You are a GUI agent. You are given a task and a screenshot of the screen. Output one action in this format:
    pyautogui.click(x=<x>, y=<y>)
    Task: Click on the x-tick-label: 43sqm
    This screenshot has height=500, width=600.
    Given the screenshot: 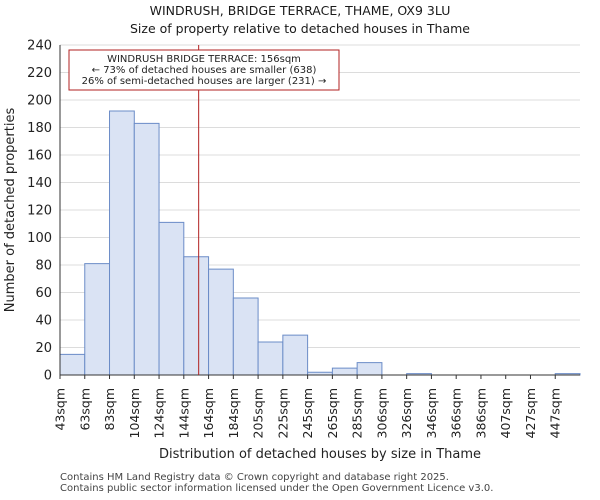 What is the action you would take?
    pyautogui.click(x=60, y=409)
    